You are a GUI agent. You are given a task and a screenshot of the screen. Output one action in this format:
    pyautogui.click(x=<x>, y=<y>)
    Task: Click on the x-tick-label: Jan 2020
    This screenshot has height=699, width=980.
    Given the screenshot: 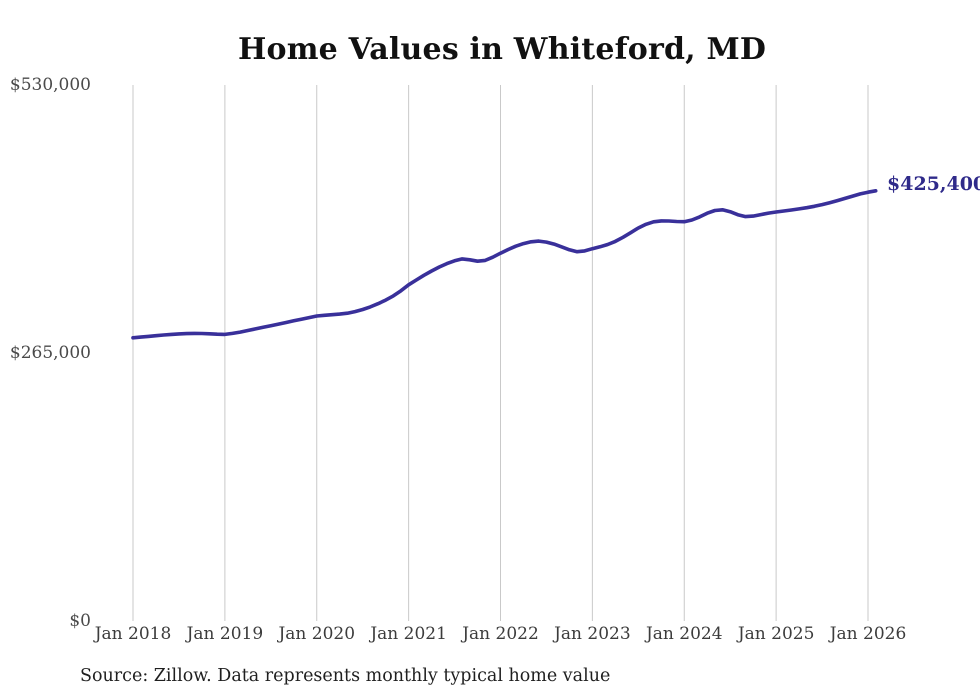 What is the action you would take?
    pyautogui.click(x=317, y=634)
    